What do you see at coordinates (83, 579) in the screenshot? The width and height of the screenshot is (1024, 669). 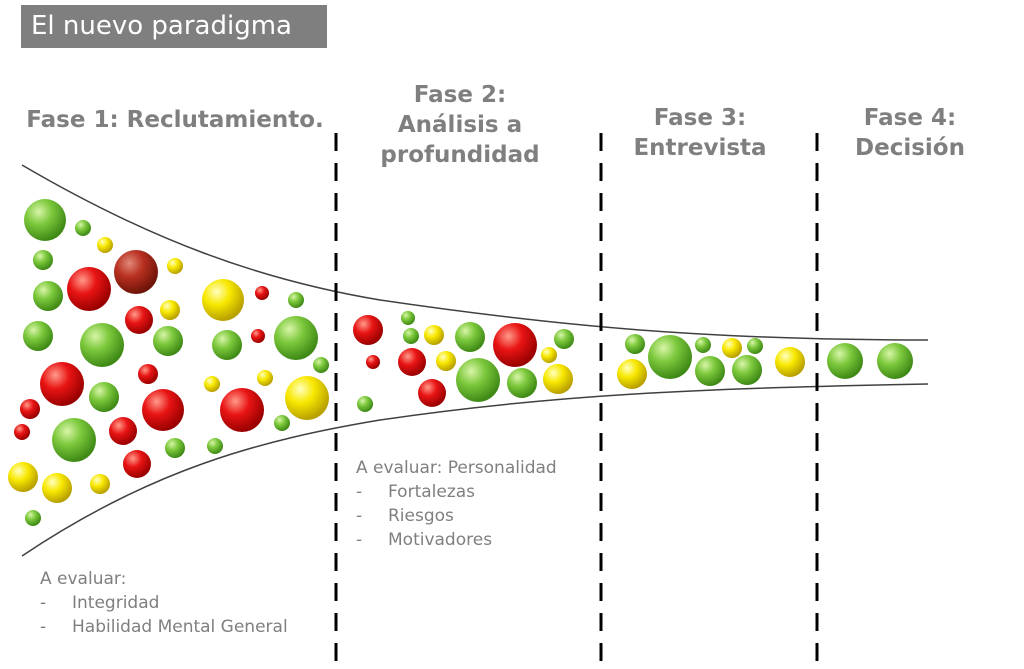 I see `evaluation-heading: A evaluar:` at bounding box center [83, 579].